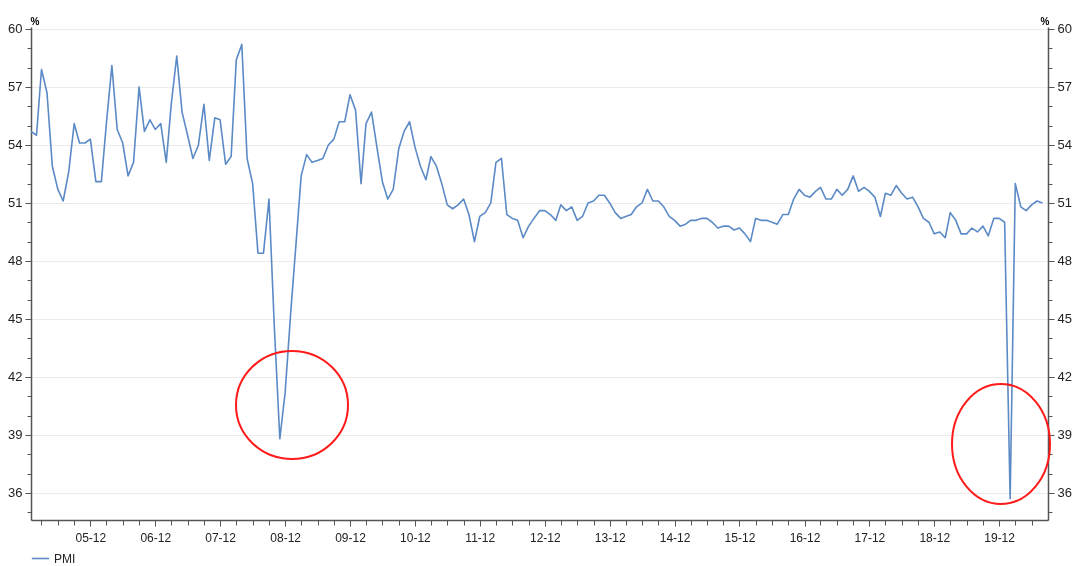 Image resolution: width=1080 pixels, height=566 pixels. Describe the element at coordinates (286, 537) in the screenshot. I see `x-tick-label: 08-12` at that location.